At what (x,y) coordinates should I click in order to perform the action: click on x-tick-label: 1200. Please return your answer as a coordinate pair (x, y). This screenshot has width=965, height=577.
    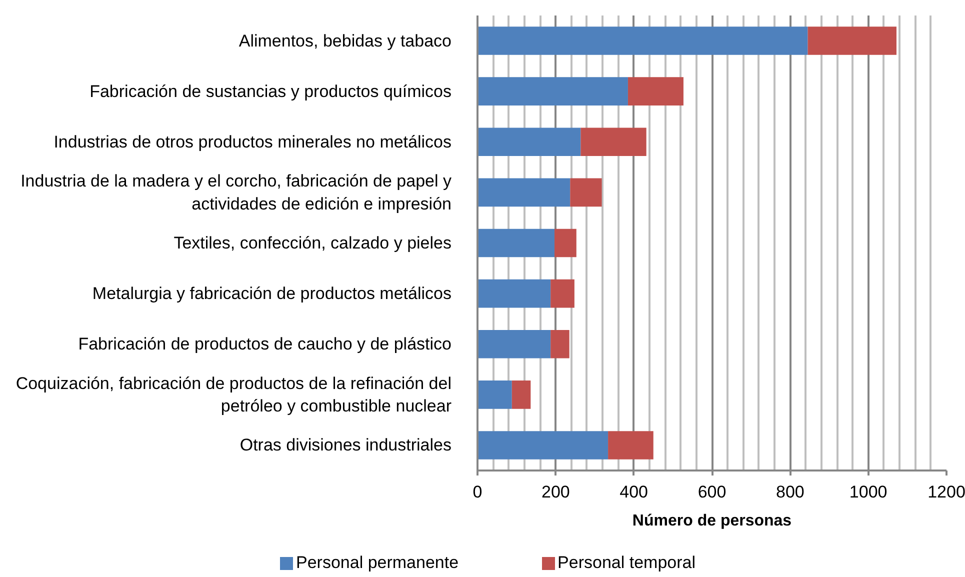
    Looking at the image, I should click on (946, 492).